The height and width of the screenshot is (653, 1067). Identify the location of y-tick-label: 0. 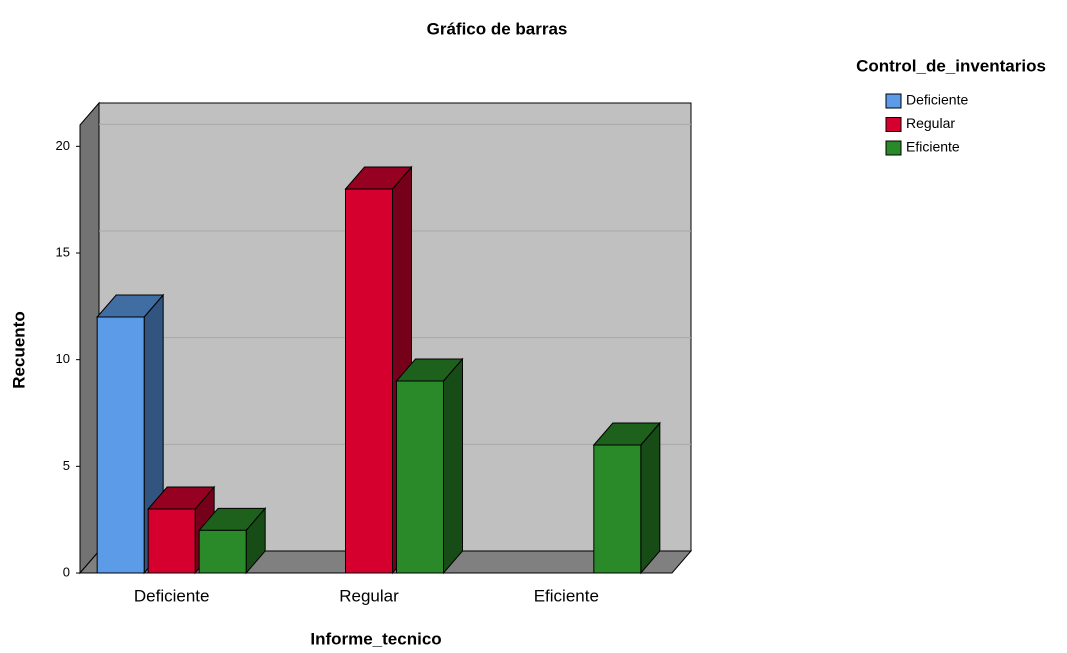
(66, 571).